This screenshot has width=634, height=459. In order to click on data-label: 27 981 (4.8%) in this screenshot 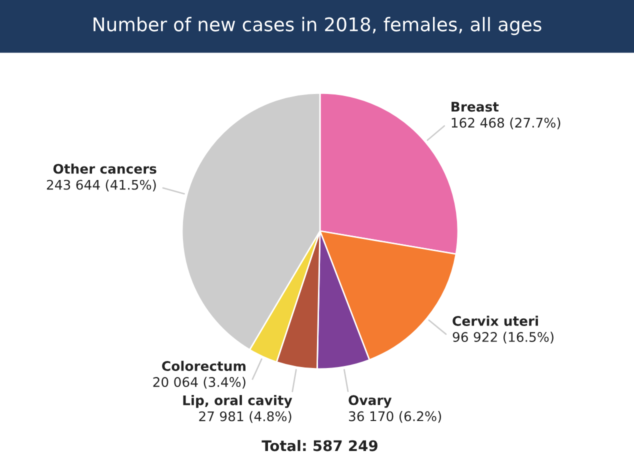, I will do `click(245, 417)`.